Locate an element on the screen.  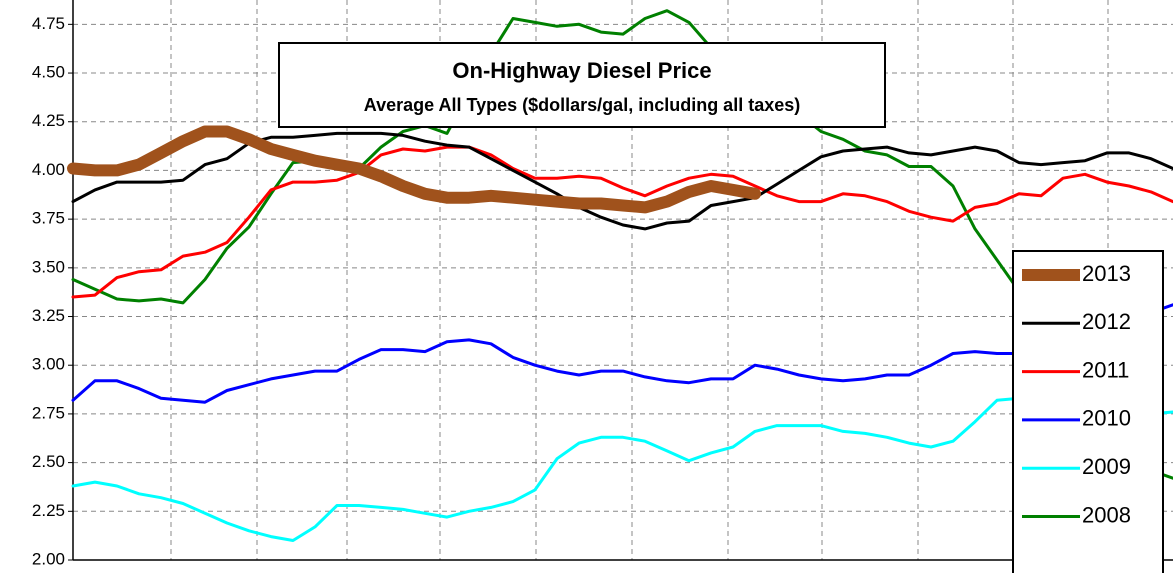
series-line is located at coordinates (414, 169).